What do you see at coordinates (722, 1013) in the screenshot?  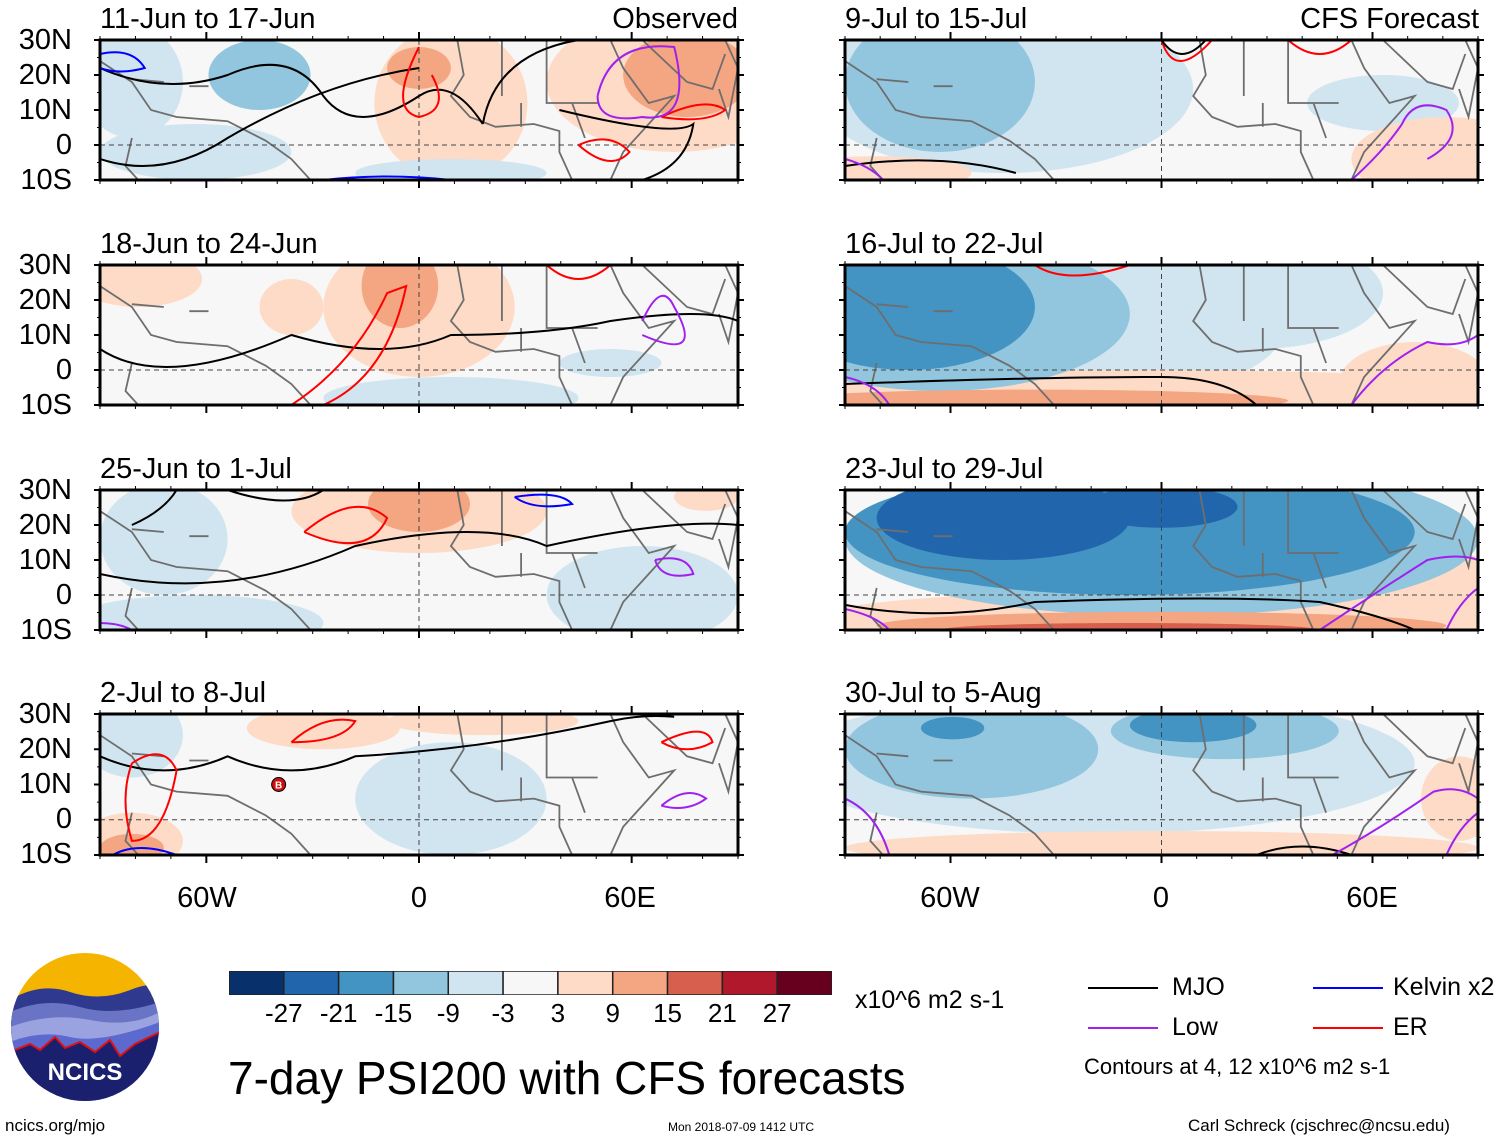 I see `colorbar-tick-label: 21` at bounding box center [722, 1013].